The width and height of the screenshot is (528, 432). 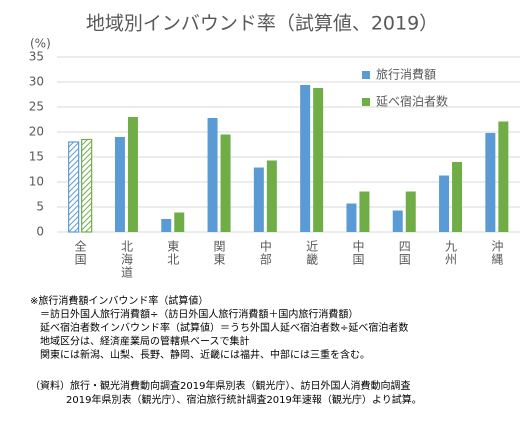 What do you see at coordinates (40, 44) in the screenshot?
I see `y-unit: (%)` at bounding box center [40, 44].